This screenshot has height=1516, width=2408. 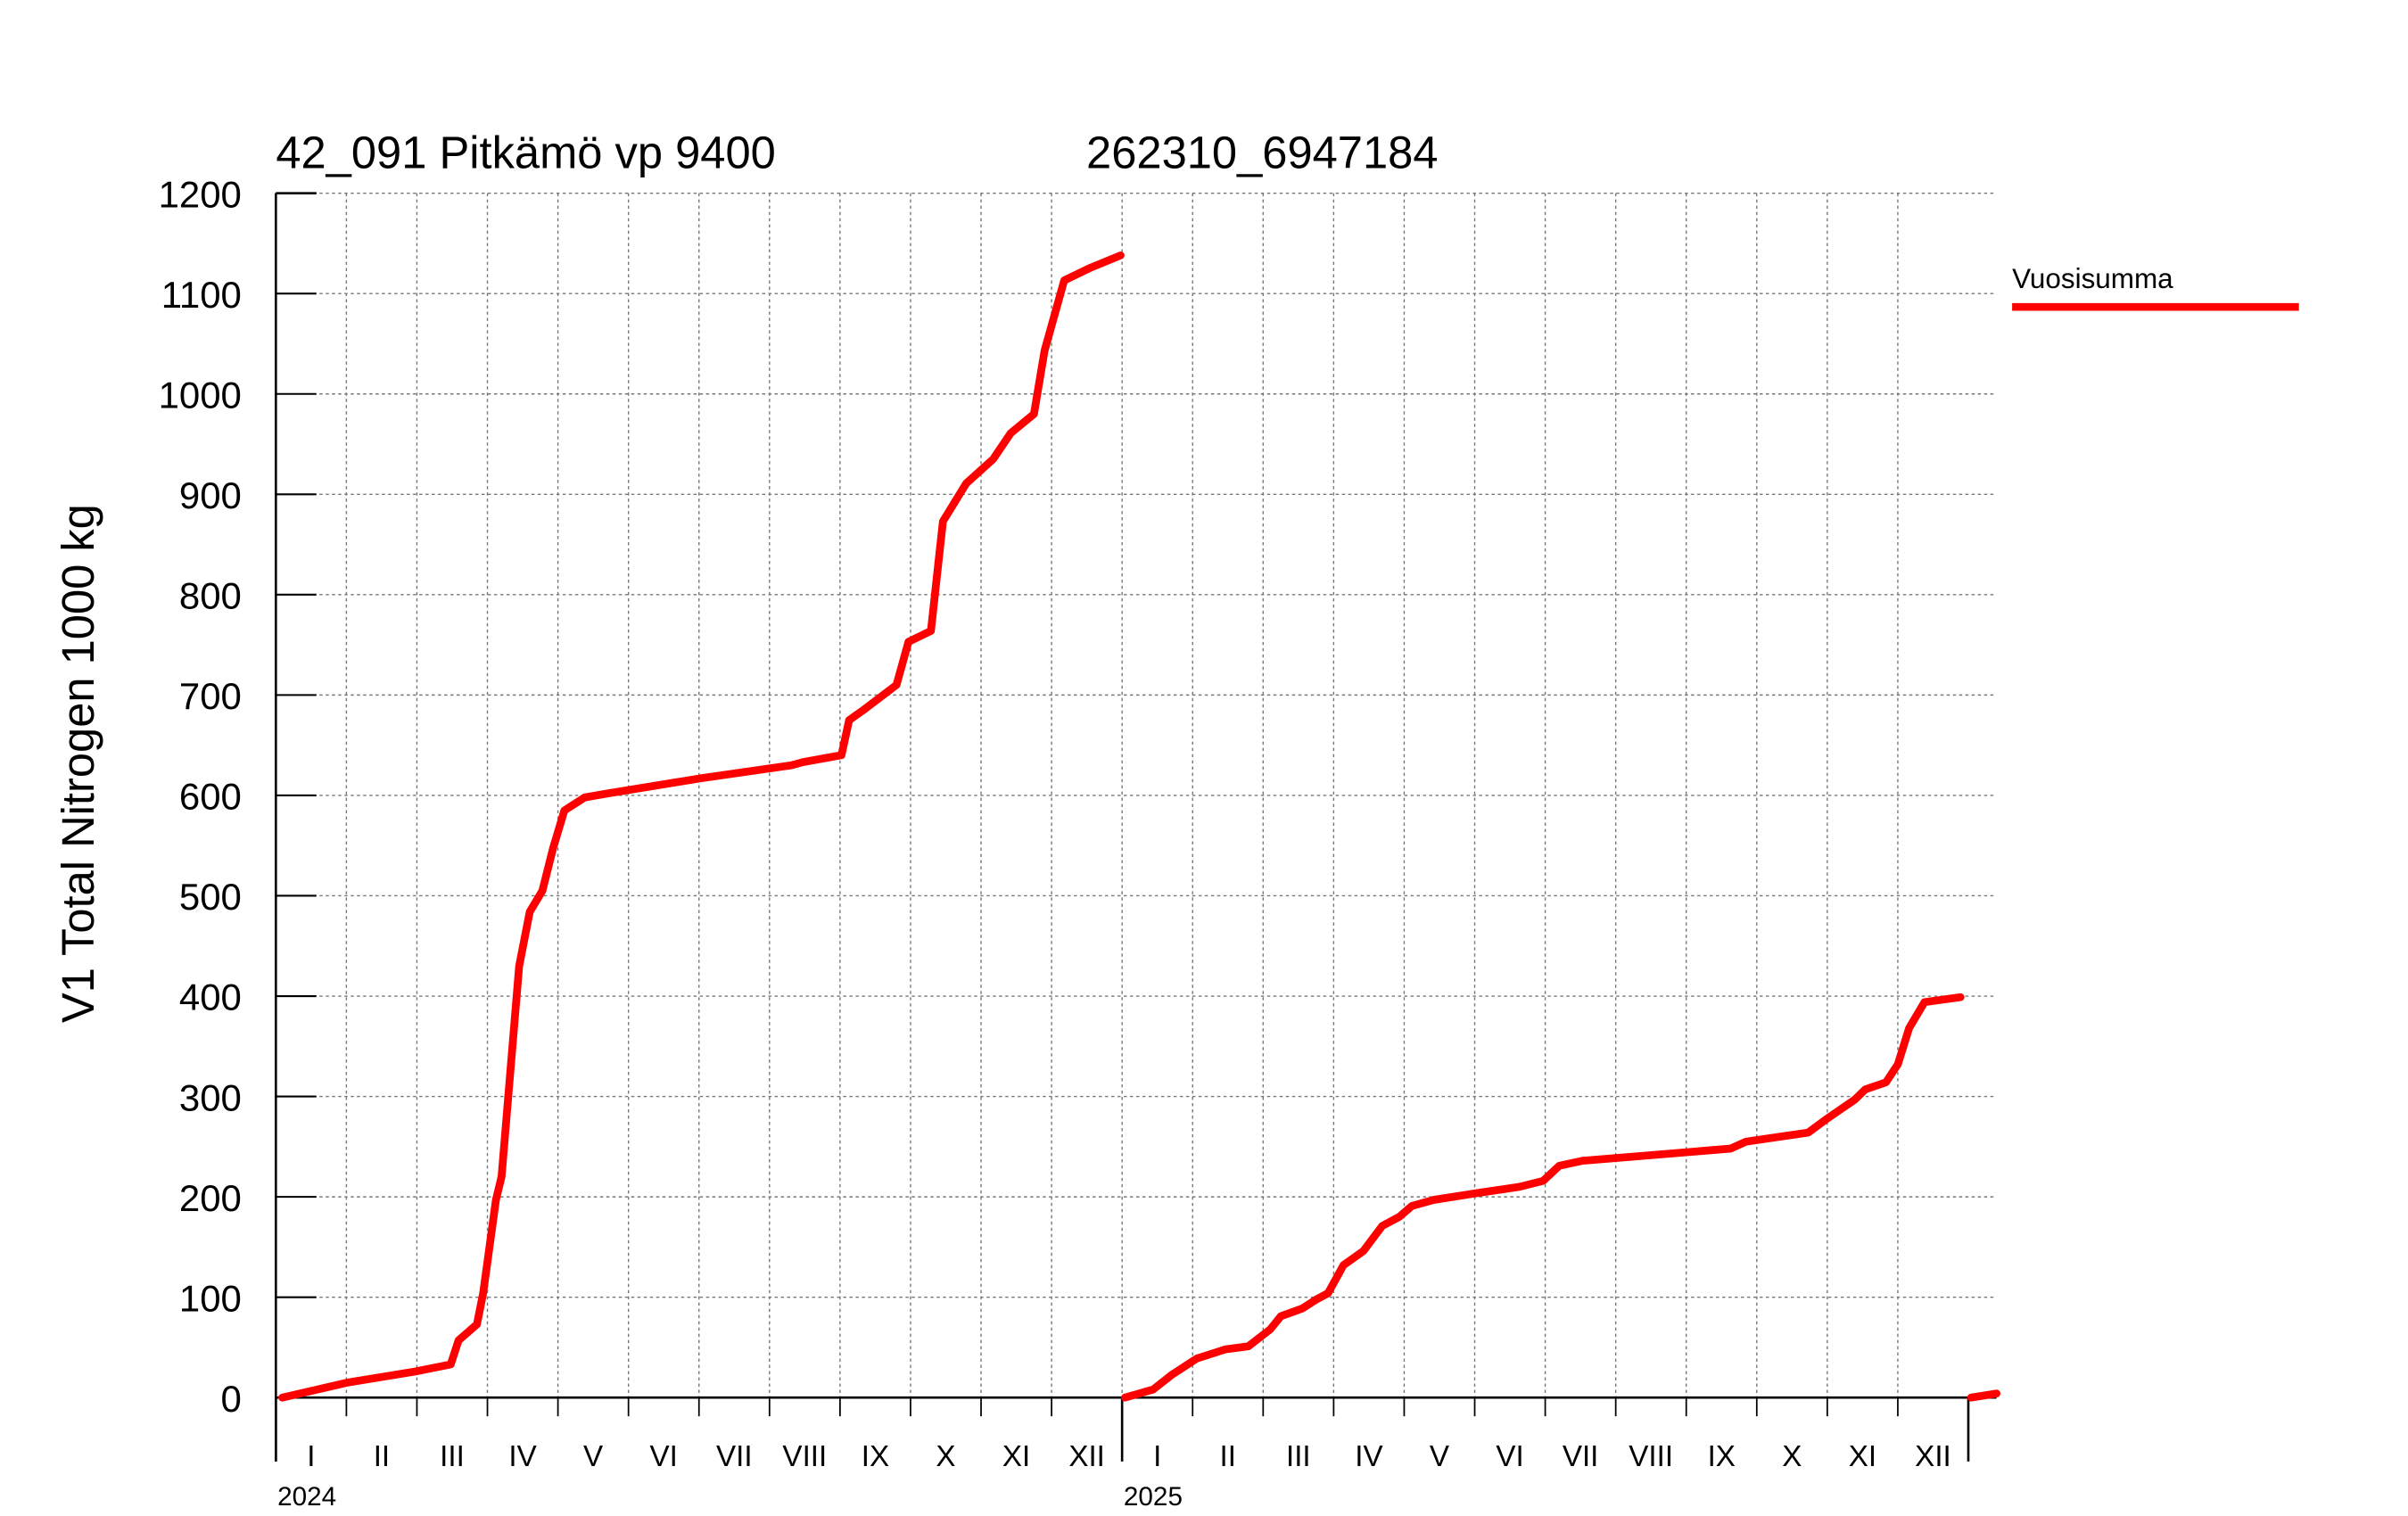 I want to click on chart-subtitle: 262310_6947184, so click(x=1262, y=153).